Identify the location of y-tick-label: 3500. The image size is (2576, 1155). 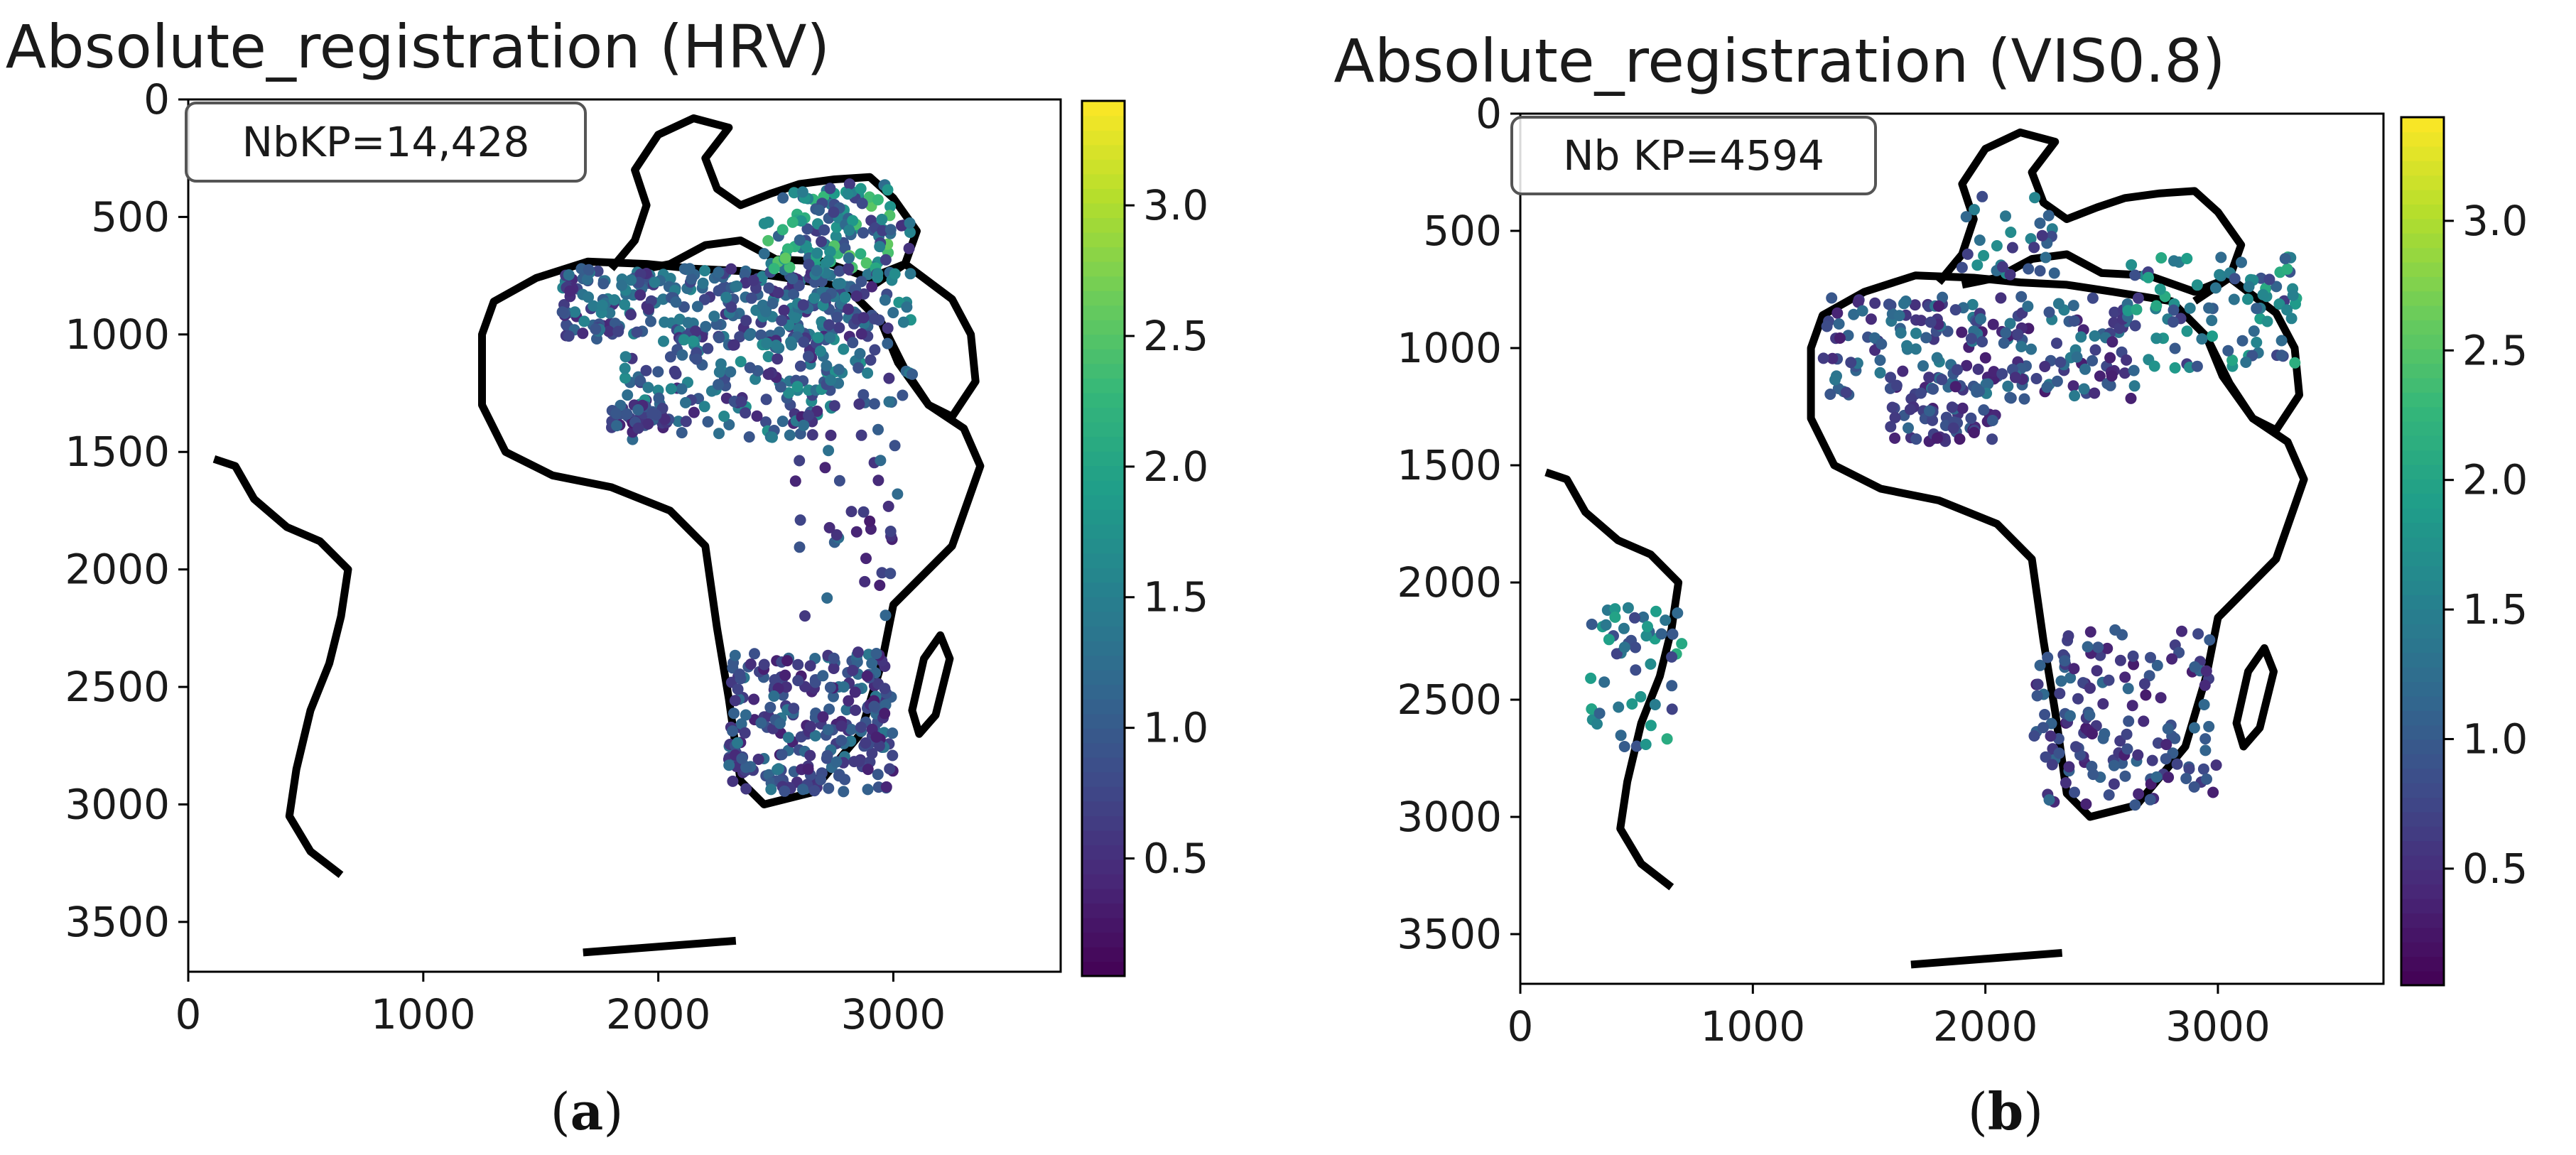
(1449, 934).